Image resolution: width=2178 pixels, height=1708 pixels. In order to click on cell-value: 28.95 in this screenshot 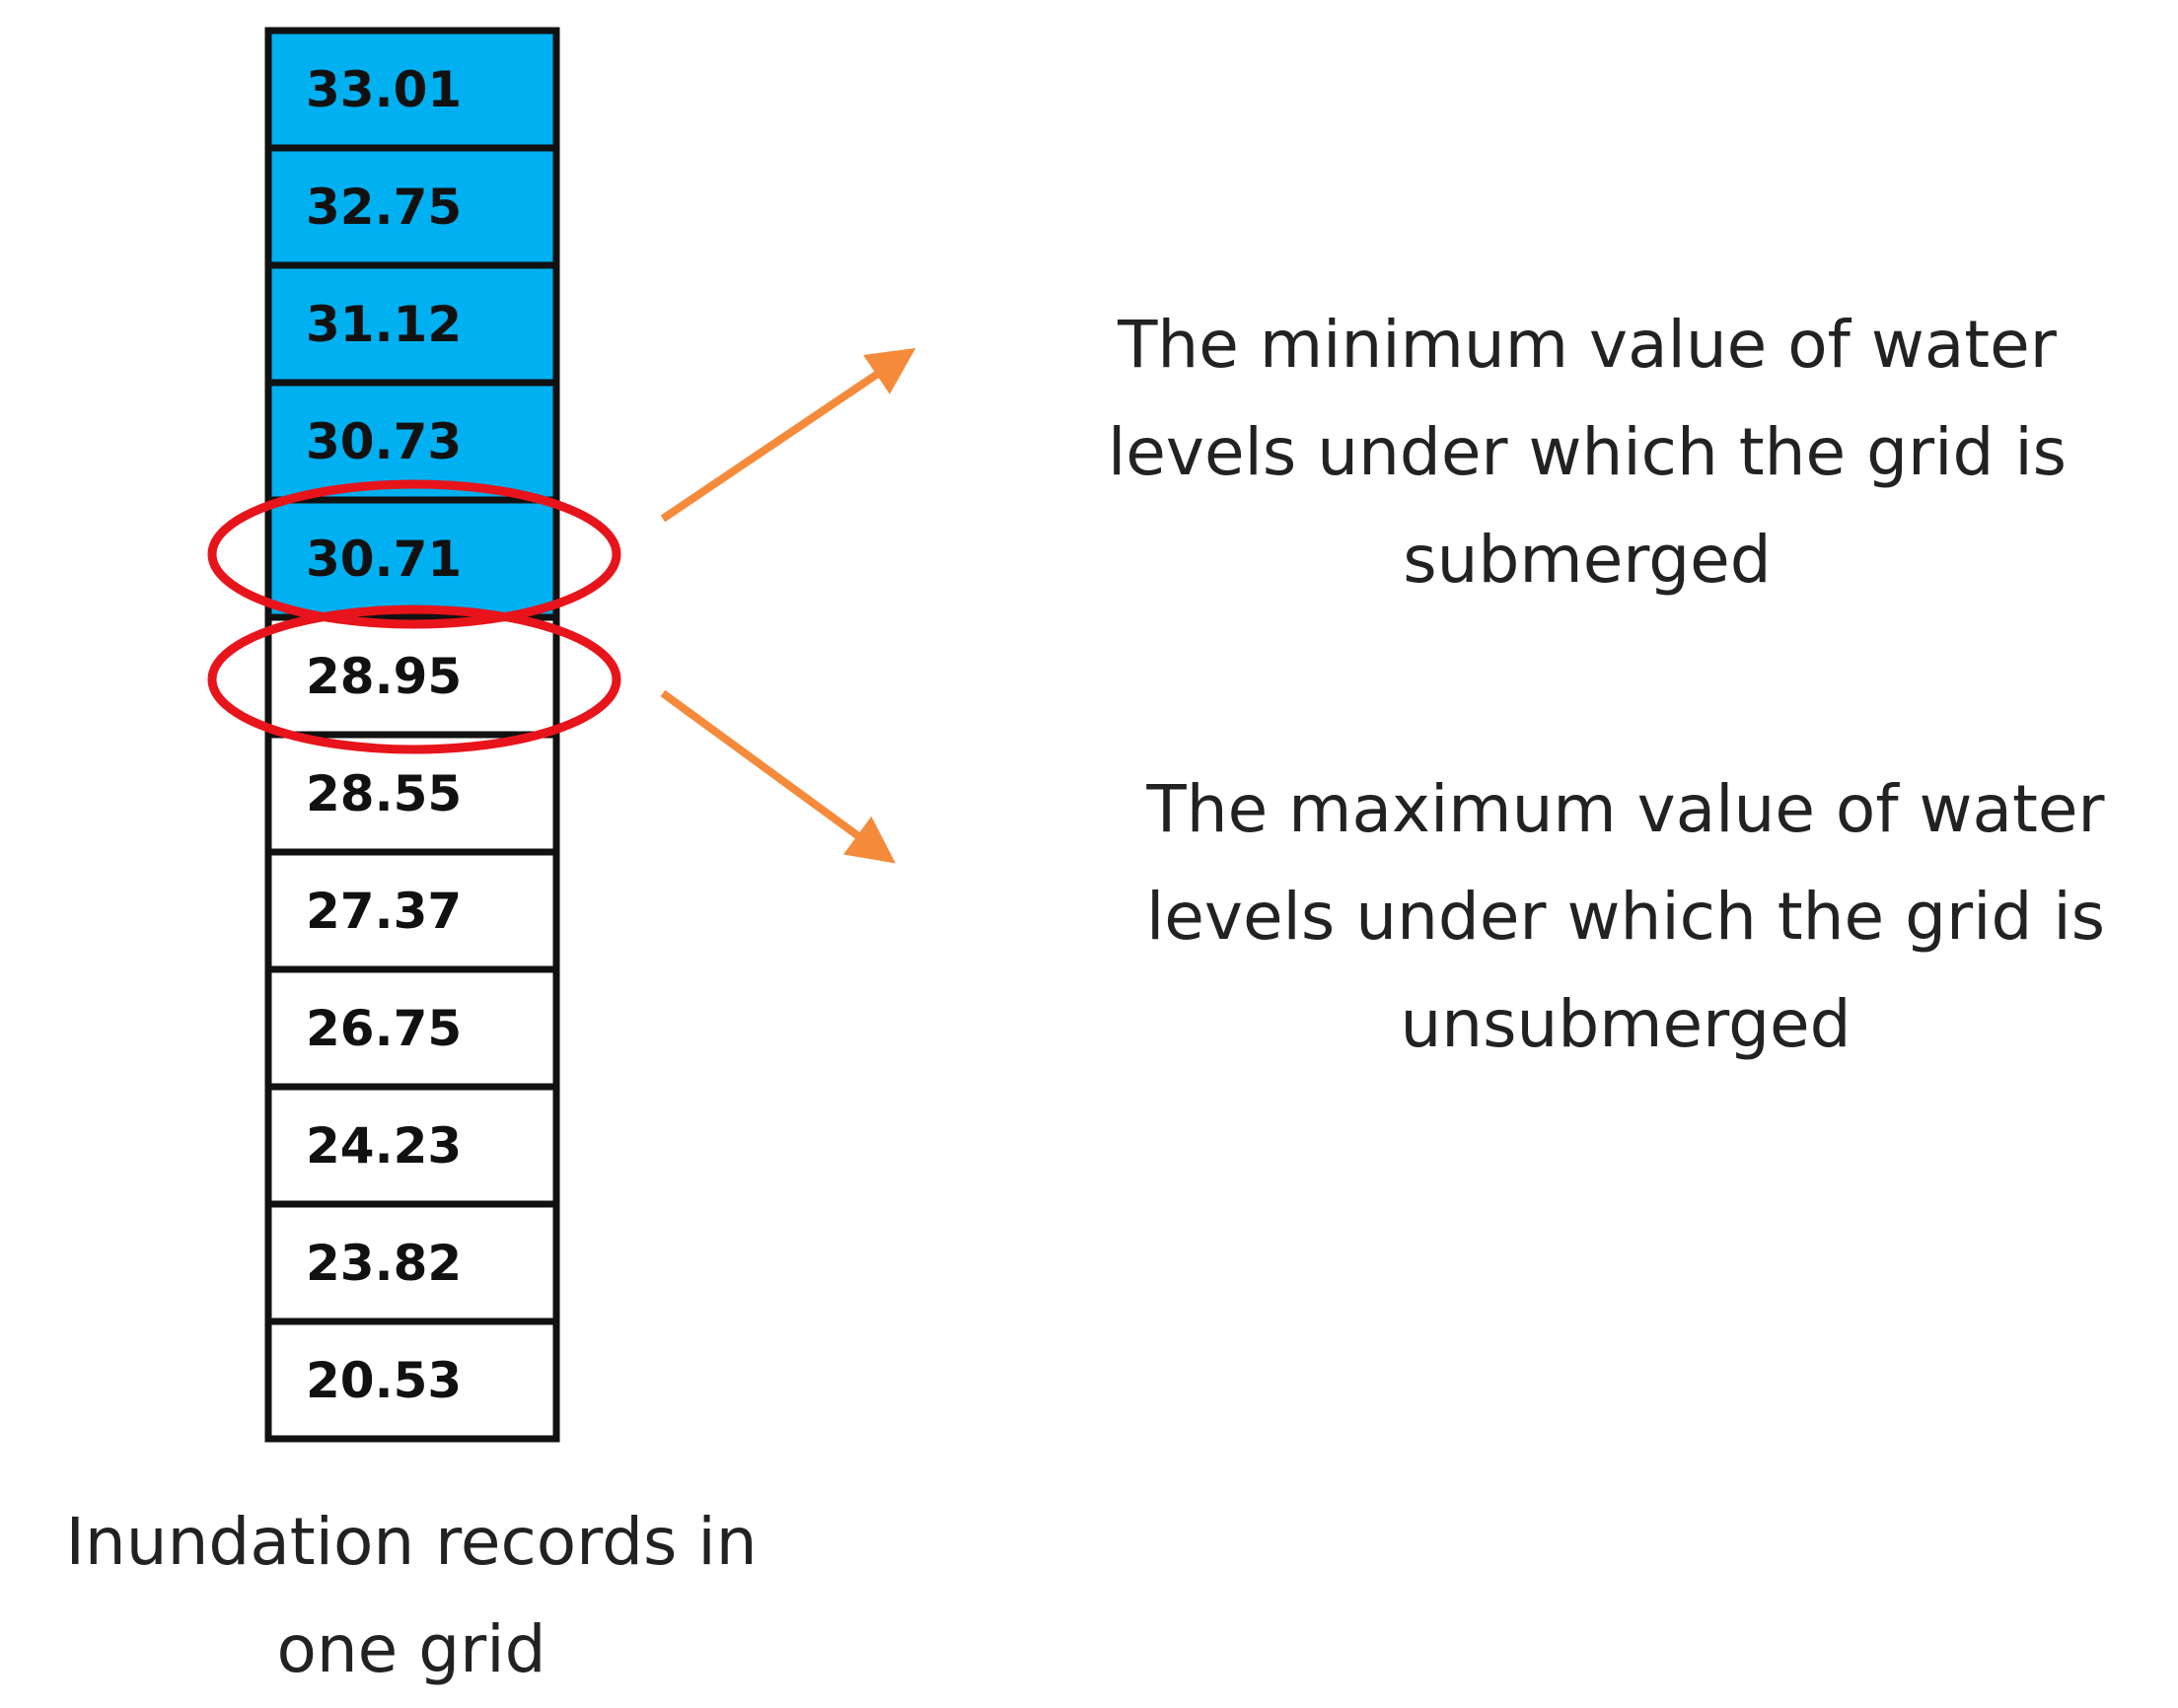, I will do `click(384, 676)`.